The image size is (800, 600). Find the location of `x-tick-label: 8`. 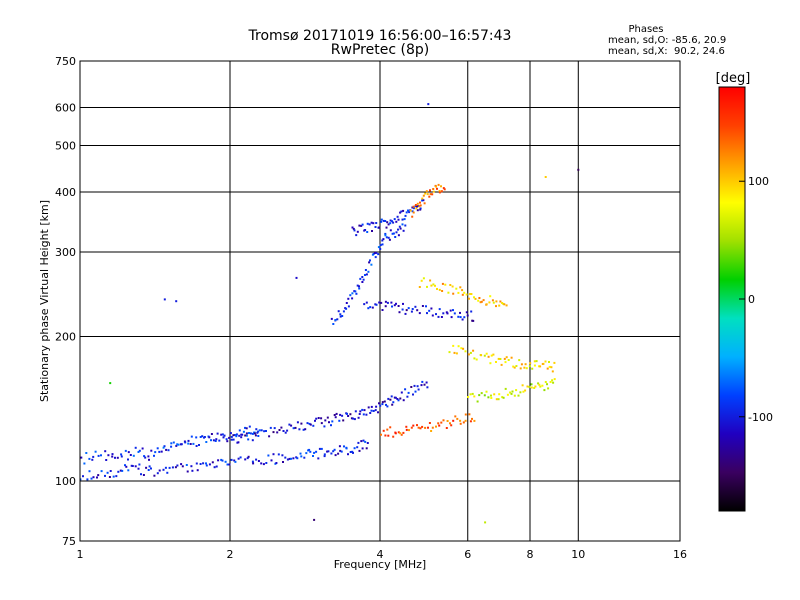

x-tick-label: 8 is located at coordinates (530, 554).